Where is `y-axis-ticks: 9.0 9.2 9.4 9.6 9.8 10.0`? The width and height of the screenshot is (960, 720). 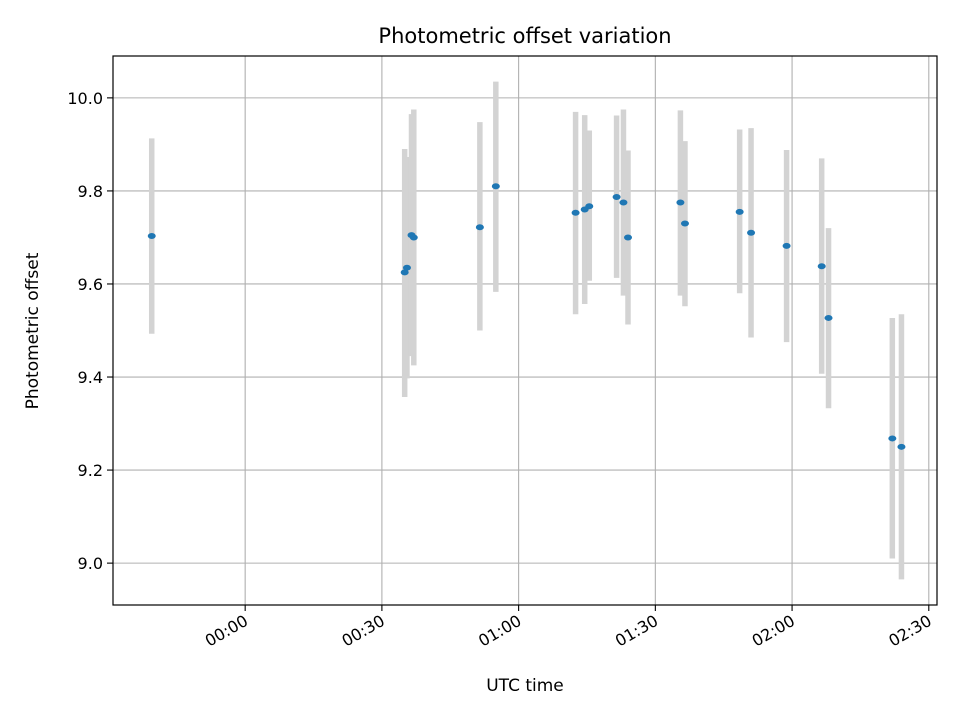
y-axis-ticks: 9.0 9.2 9.4 9.6 9.8 10.0 is located at coordinates (90, 331).